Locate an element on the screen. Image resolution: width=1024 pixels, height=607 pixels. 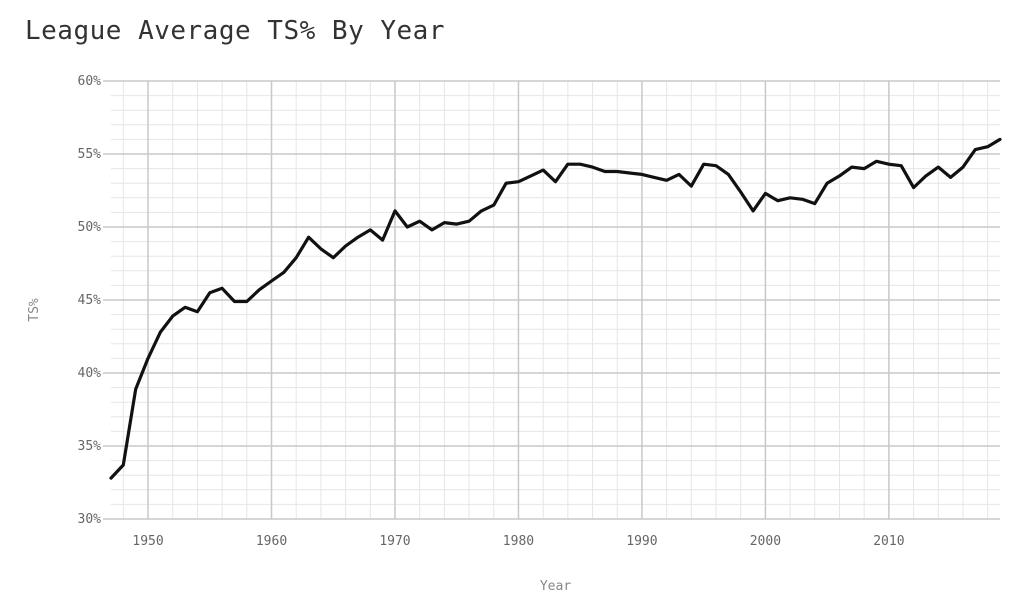
y-tick-label: 40% is located at coordinates (90, 373).